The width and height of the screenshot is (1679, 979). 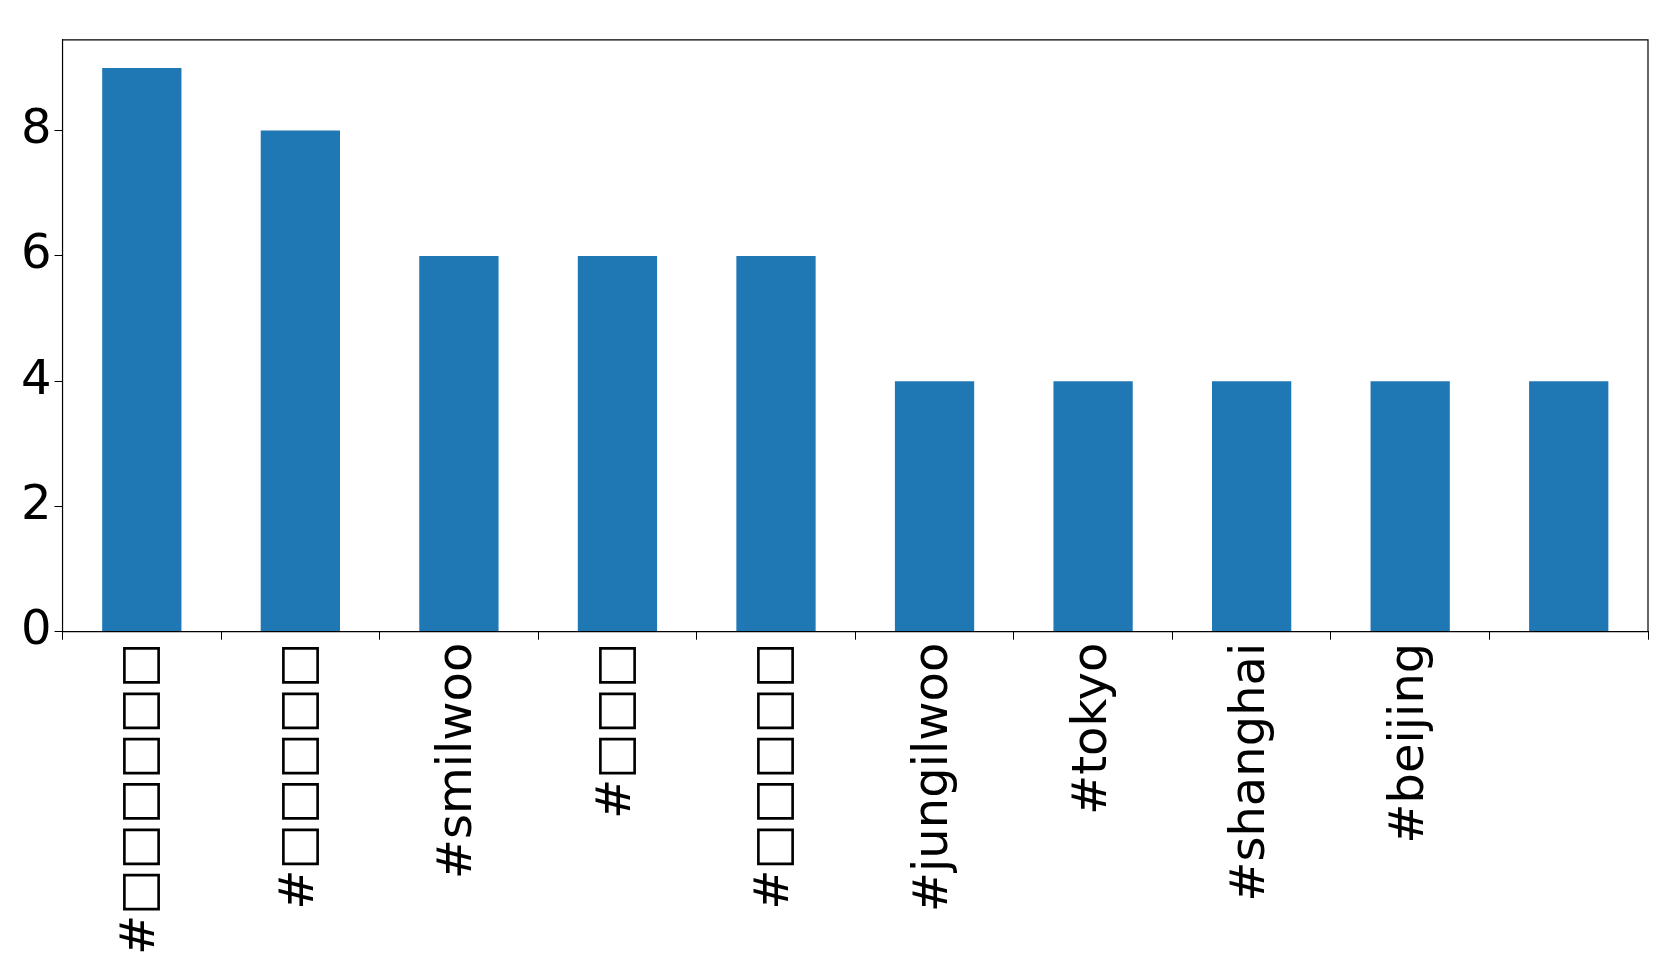 I want to click on y-tick-label: 6, so click(x=36, y=251).